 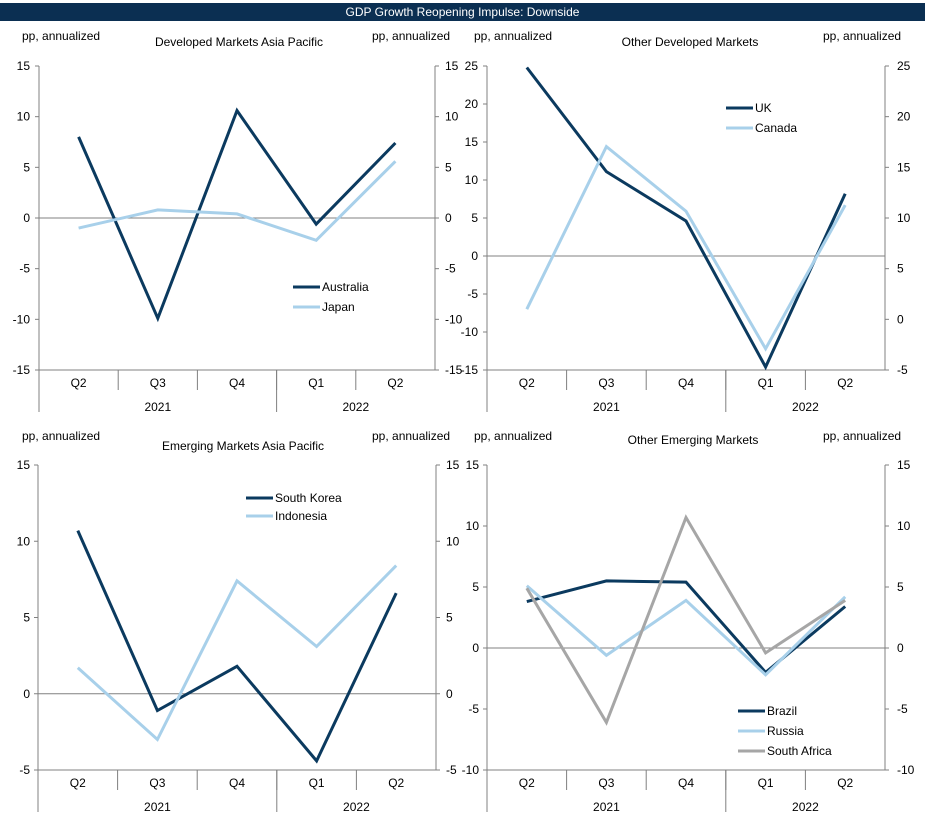 I want to click on right-tick-label: 20, so click(x=904, y=117).